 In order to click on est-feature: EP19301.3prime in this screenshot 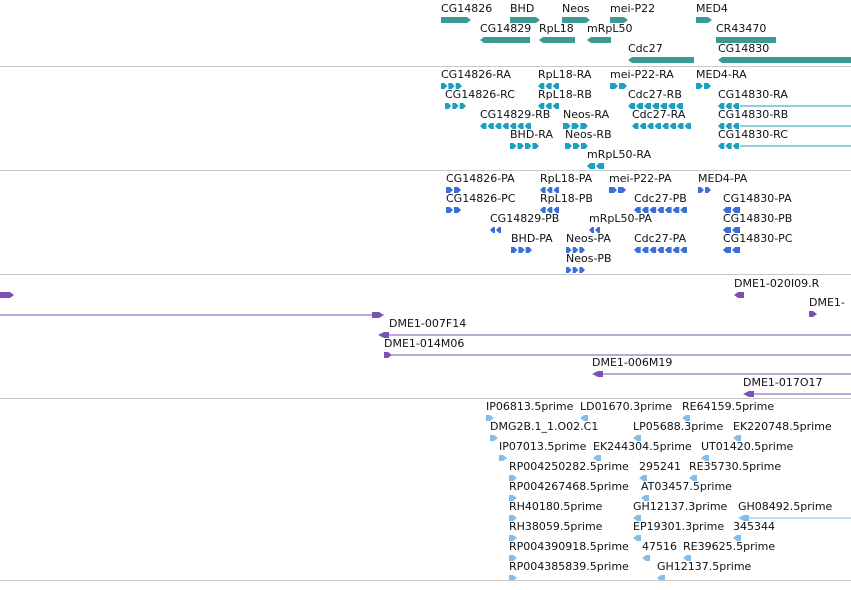, I will do `click(678, 535)`.